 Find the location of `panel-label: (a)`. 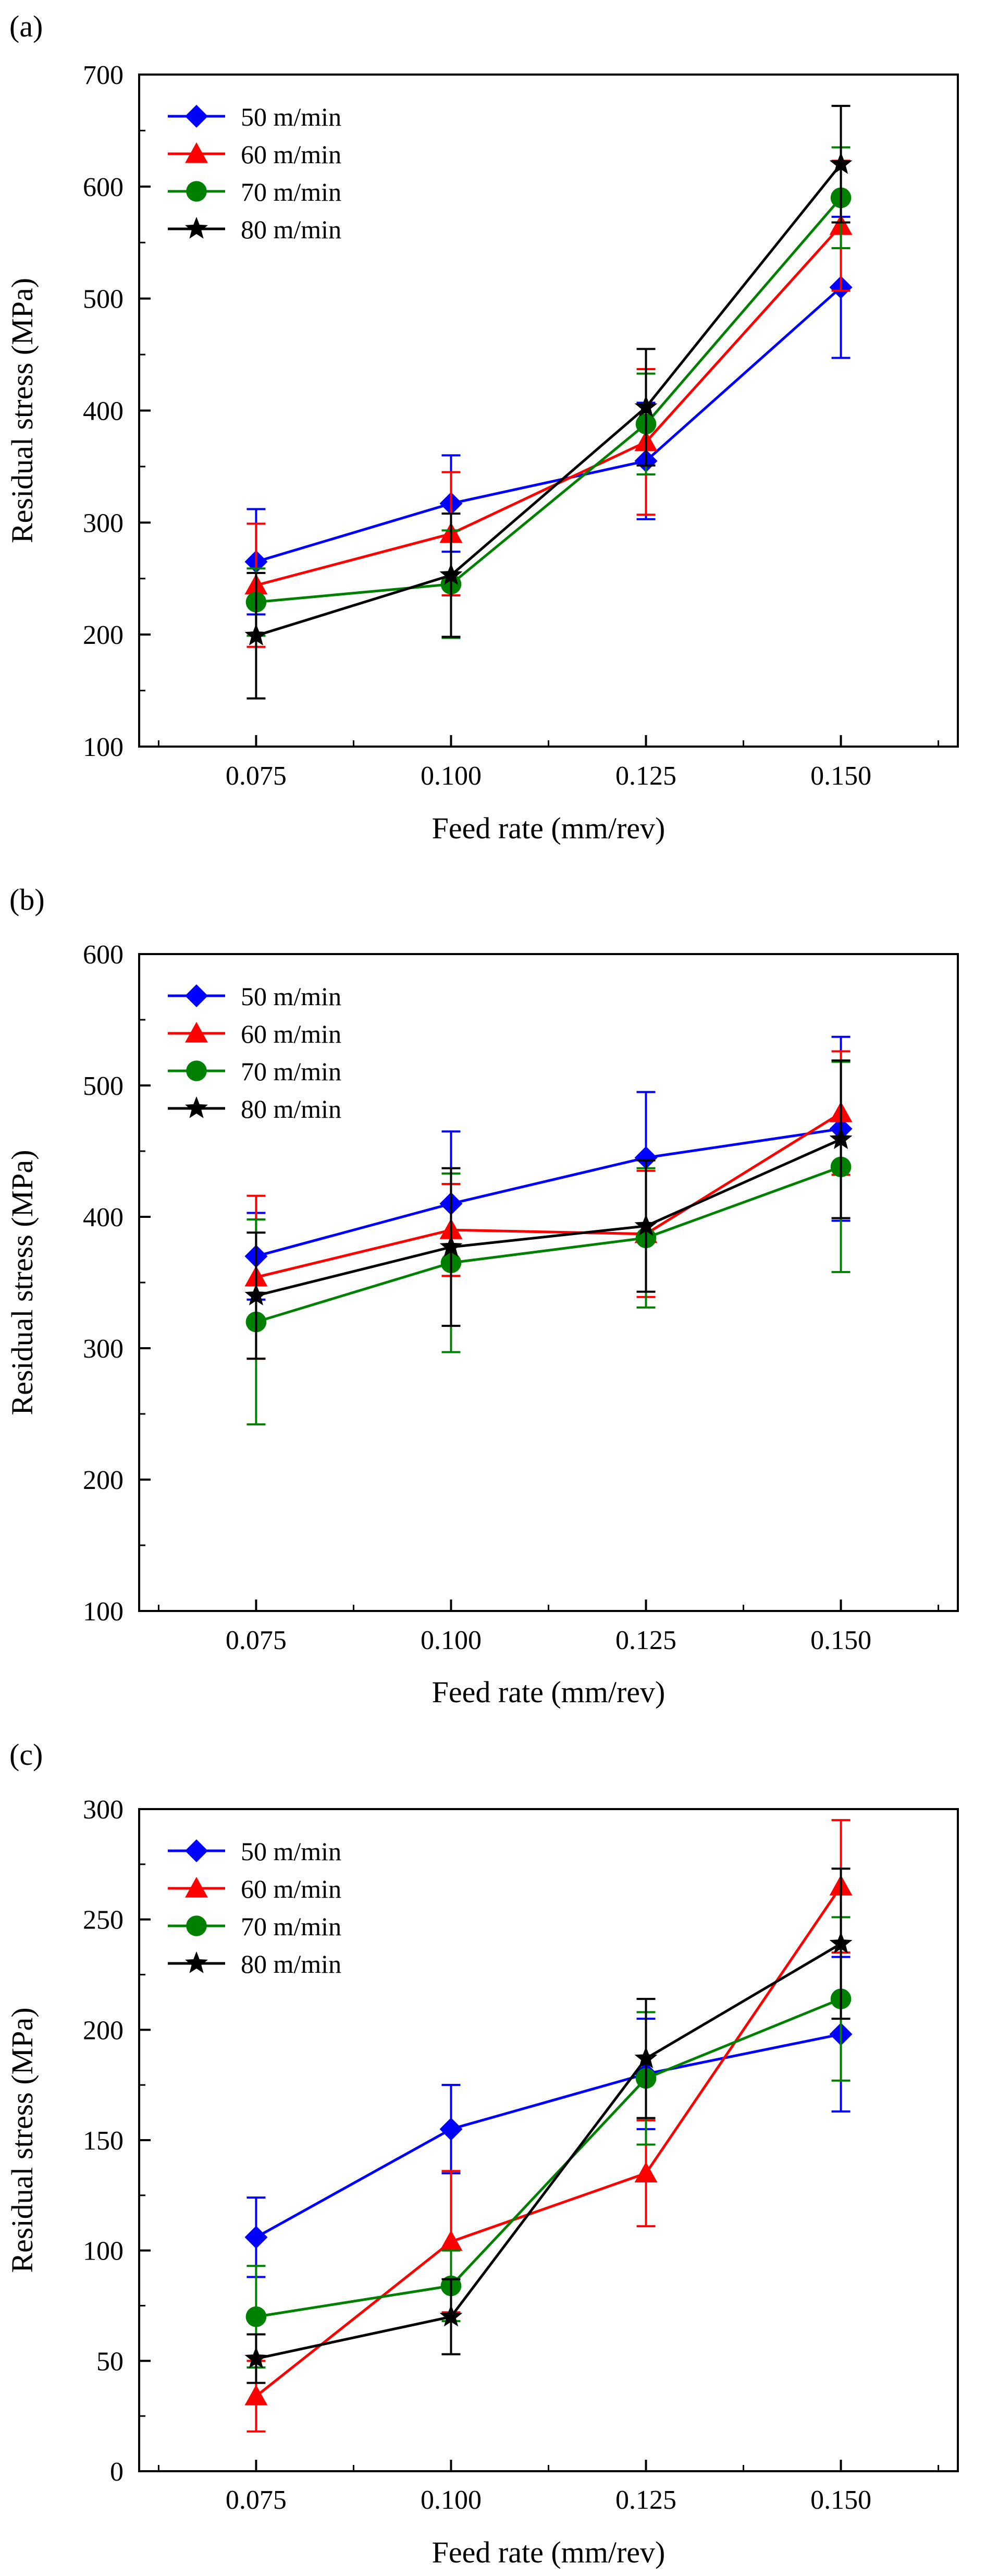

panel-label: (a) is located at coordinates (26, 26).